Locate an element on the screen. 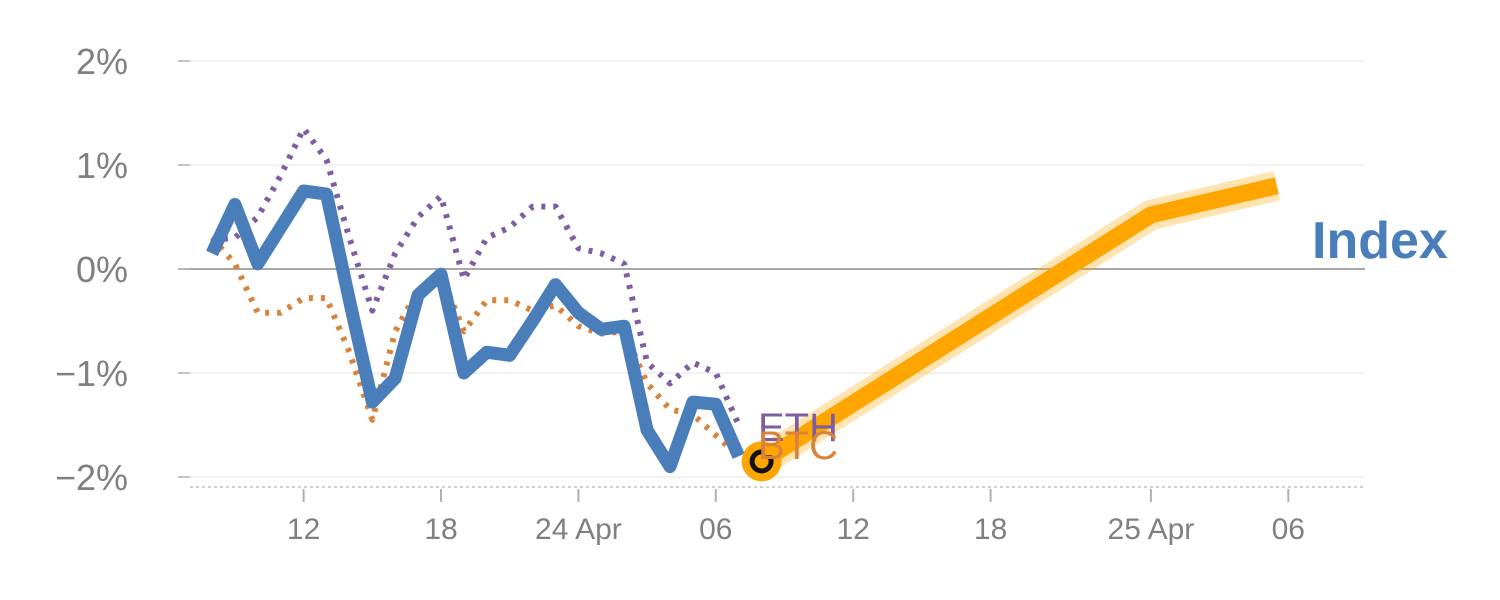 Image resolution: width=1500 pixels, height=600 pixels. marker-ring is located at coordinates (761, 461).